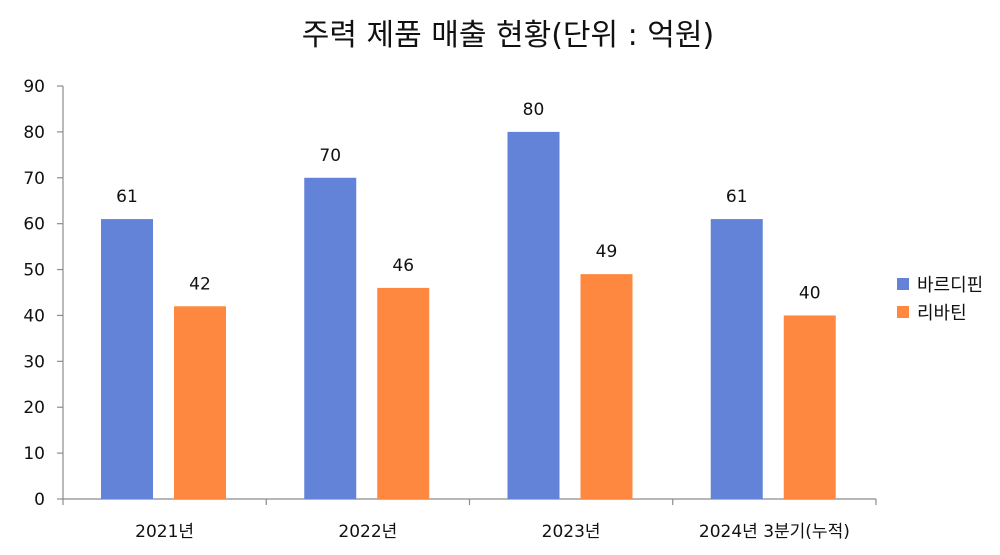 The height and width of the screenshot is (555, 1000). I want to click on data-label: 49, so click(607, 252).